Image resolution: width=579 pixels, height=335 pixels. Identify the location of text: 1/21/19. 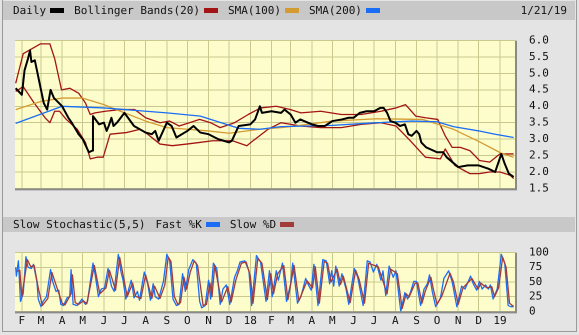
(543, 10).